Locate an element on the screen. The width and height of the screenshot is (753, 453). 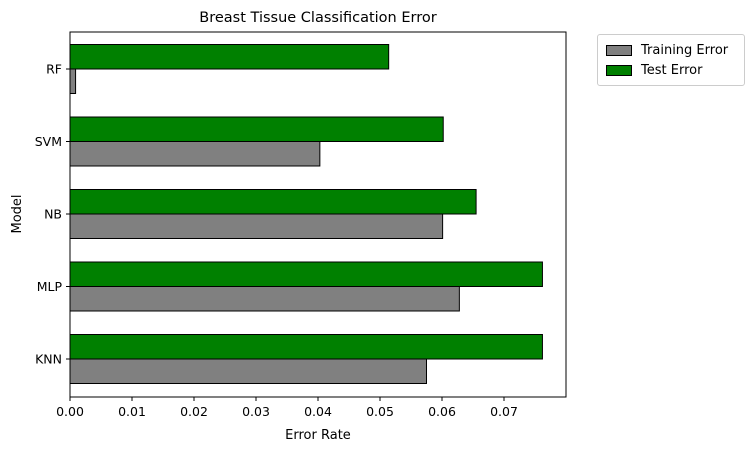
x-tick-label: 0.00 is located at coordinates (70, 411).